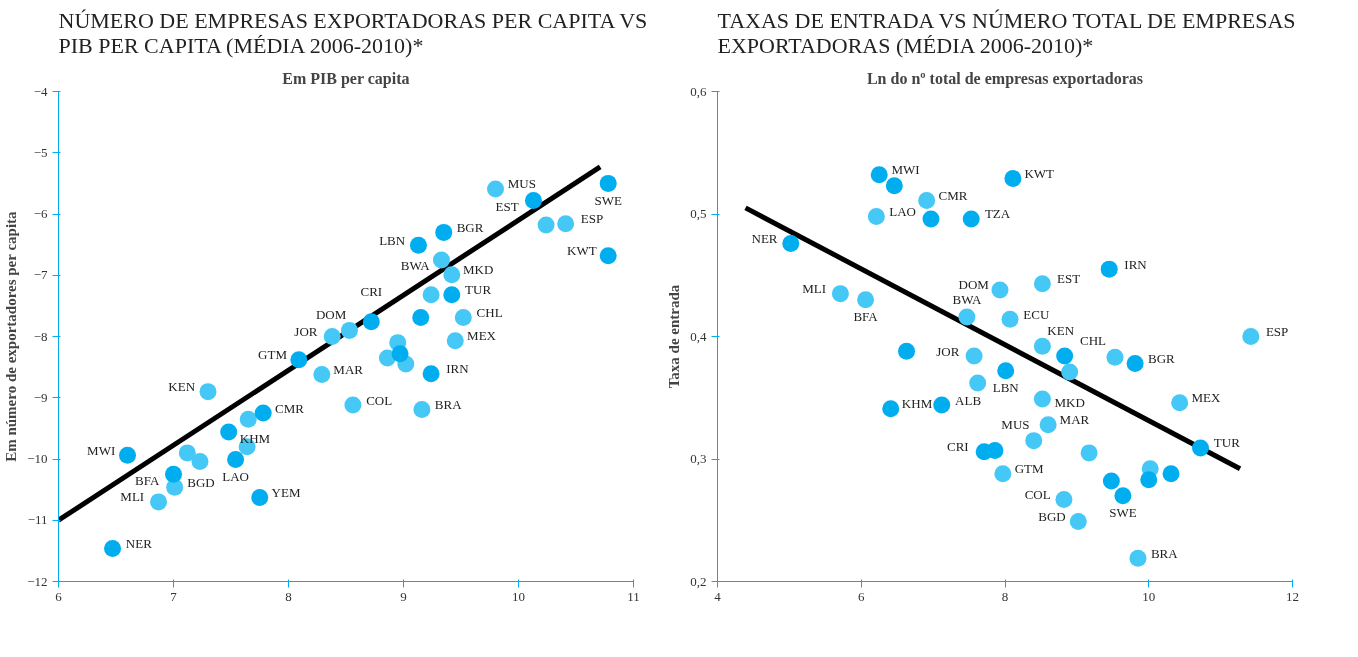 The image size is (1358, 657). Describe the element at coordinates (331, 314) in the screenshot. I see `annotation: DOM` at that location.